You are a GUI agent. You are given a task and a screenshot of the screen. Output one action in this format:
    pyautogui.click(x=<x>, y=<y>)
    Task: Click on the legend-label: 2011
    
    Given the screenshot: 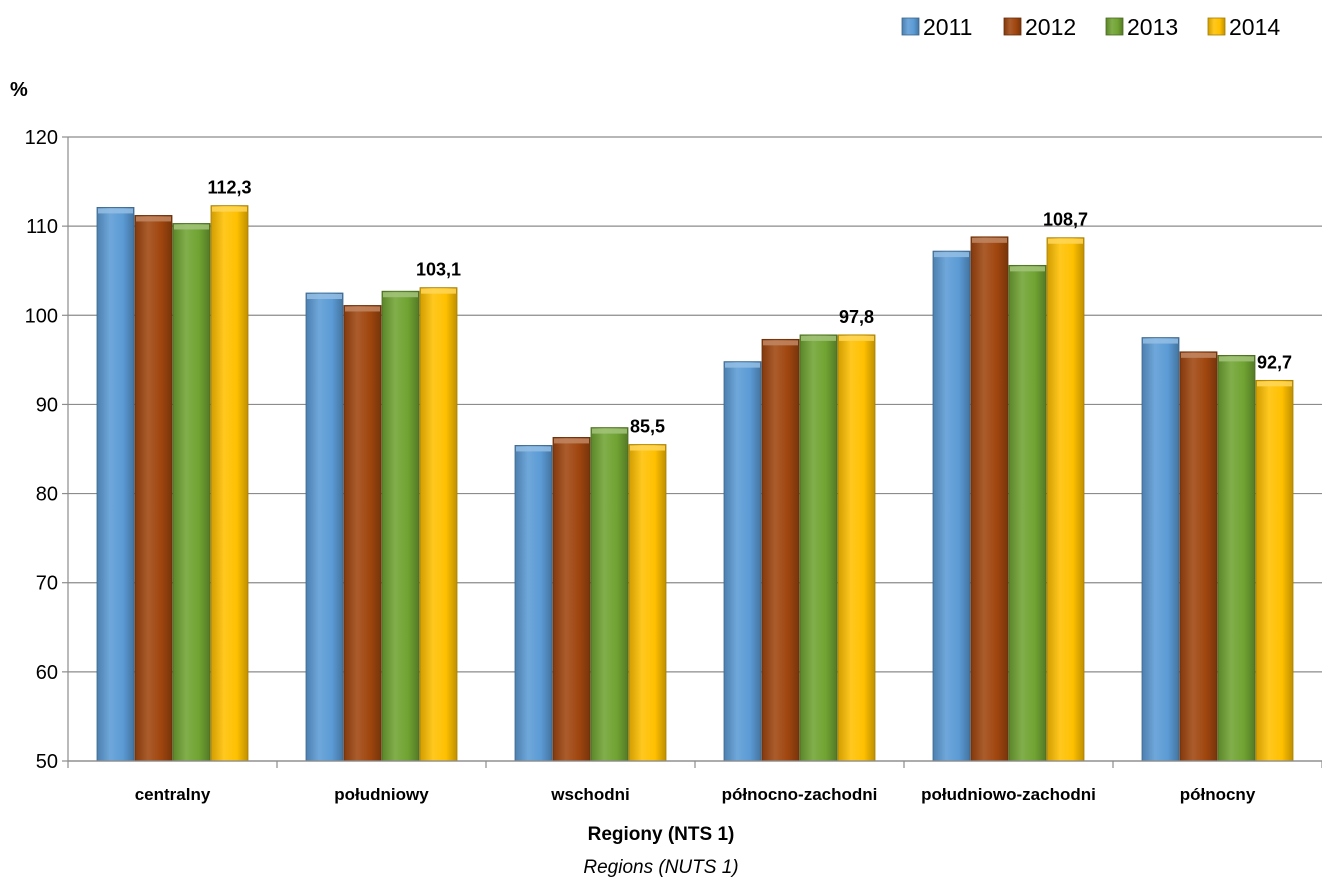 What is the action you would take?
    pyautogui.click(x=947, y=27)
    